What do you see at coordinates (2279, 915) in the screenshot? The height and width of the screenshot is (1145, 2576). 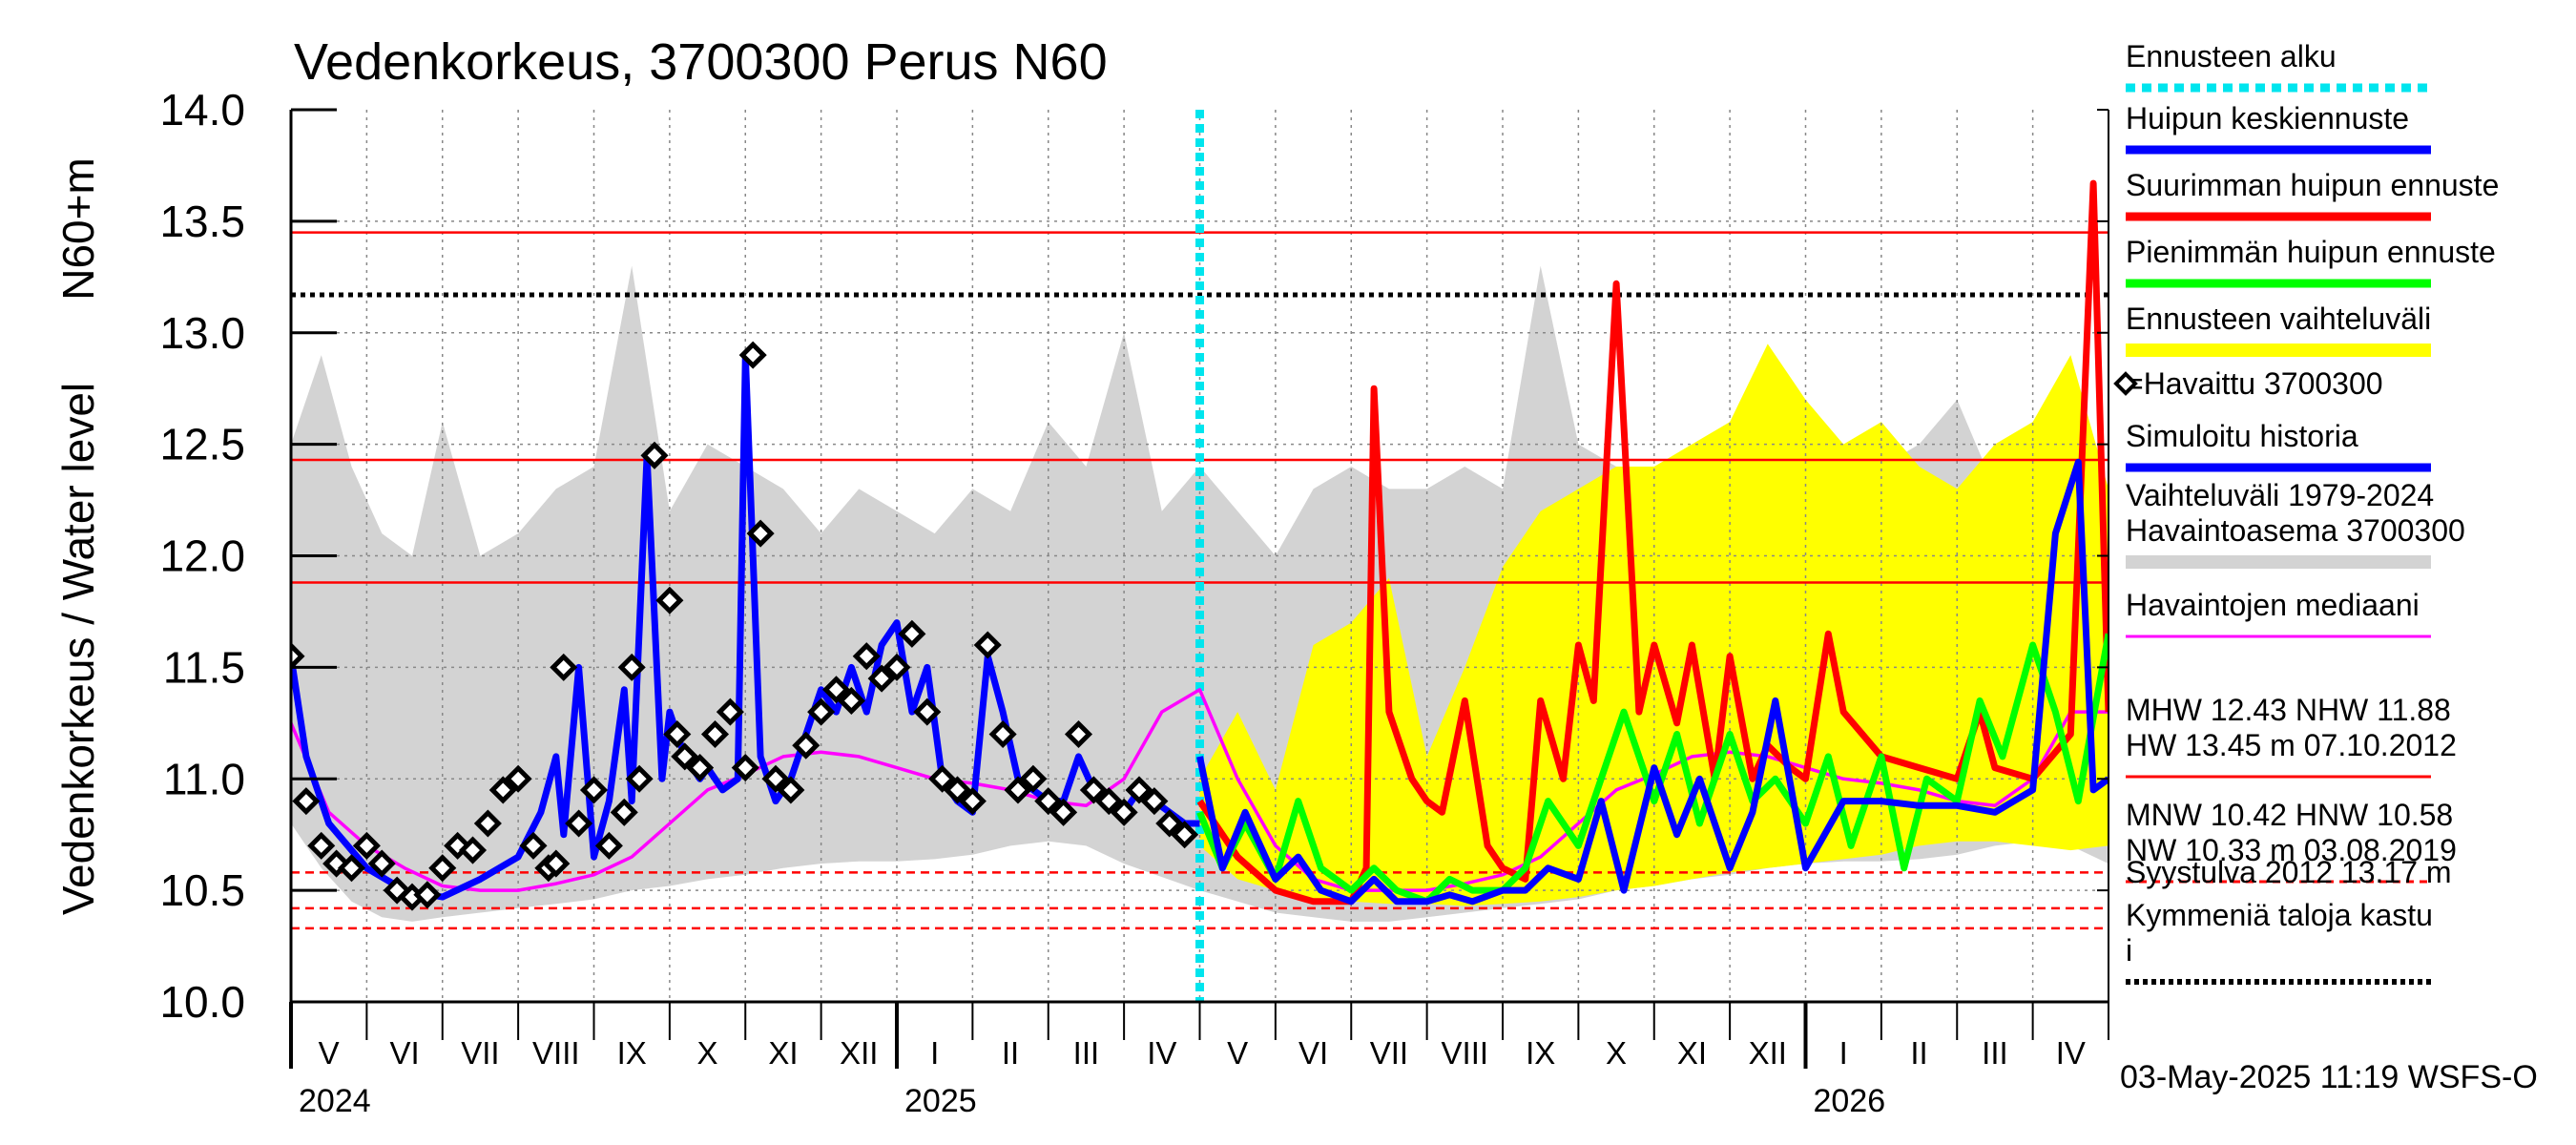 I see `legend-label: Kymmeniä taloja kastu` at bounding box center [2279, 915].